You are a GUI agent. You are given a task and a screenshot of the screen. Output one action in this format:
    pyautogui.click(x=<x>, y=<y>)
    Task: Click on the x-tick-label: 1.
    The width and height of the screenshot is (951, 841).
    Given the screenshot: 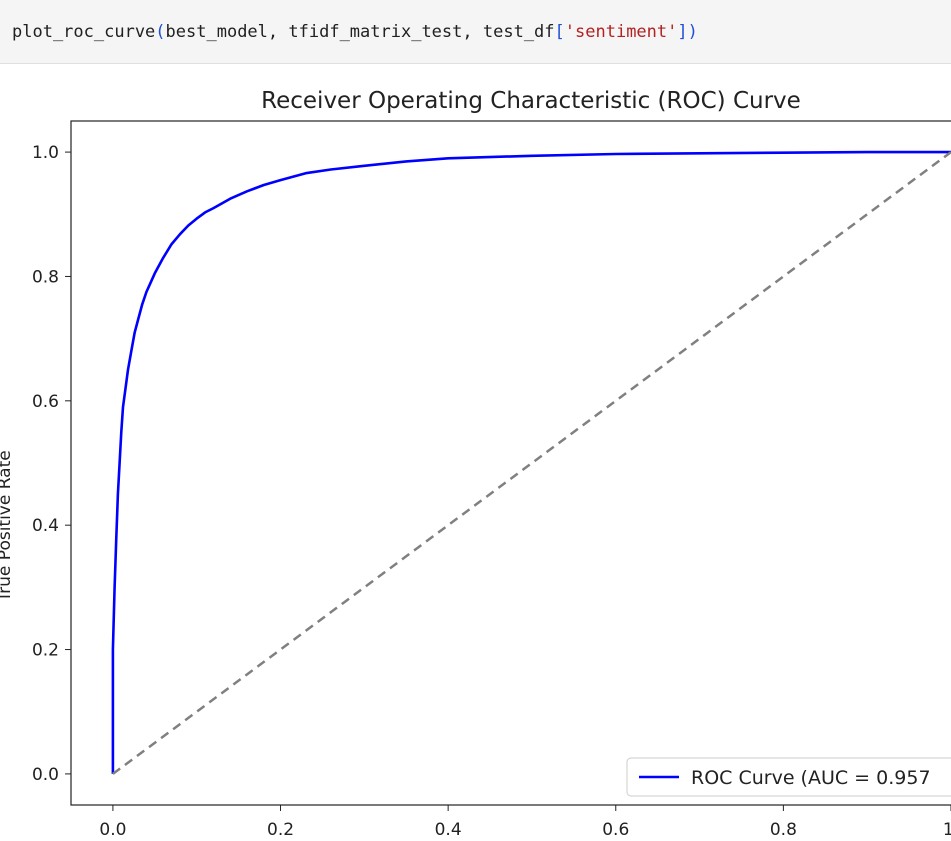 What is the action you would take?
    pyautogui.click(x=947, y=830)
    